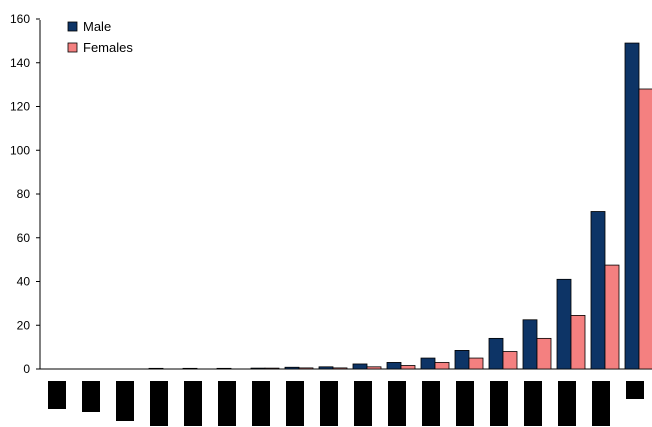 The height and width of the screenshot is (427, 652). Describe the element at coordinates (20, 19) in the screenshot. I see `y-tick-label: 160` at that location.